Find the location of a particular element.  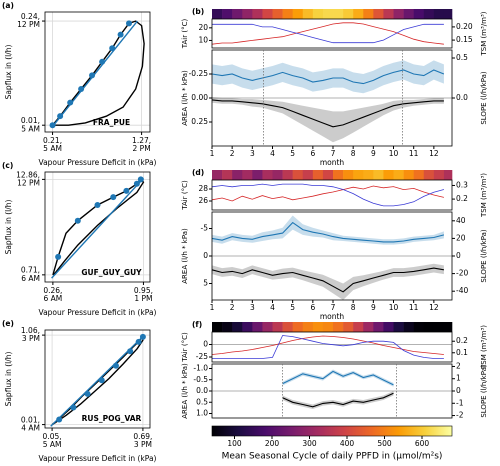

y-tick-label: 0.0 is located at coordinates (202, 390).